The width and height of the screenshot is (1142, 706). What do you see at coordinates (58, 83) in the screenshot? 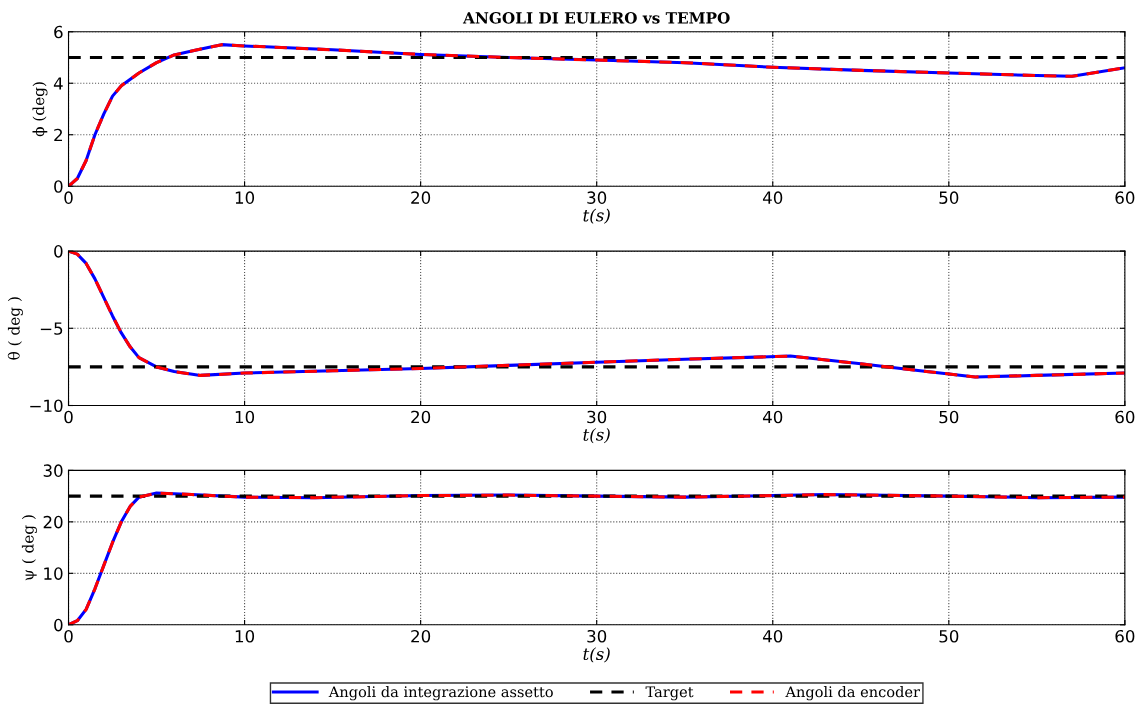
I see `y-tick-label: 4` at bounding box center [58, 83].